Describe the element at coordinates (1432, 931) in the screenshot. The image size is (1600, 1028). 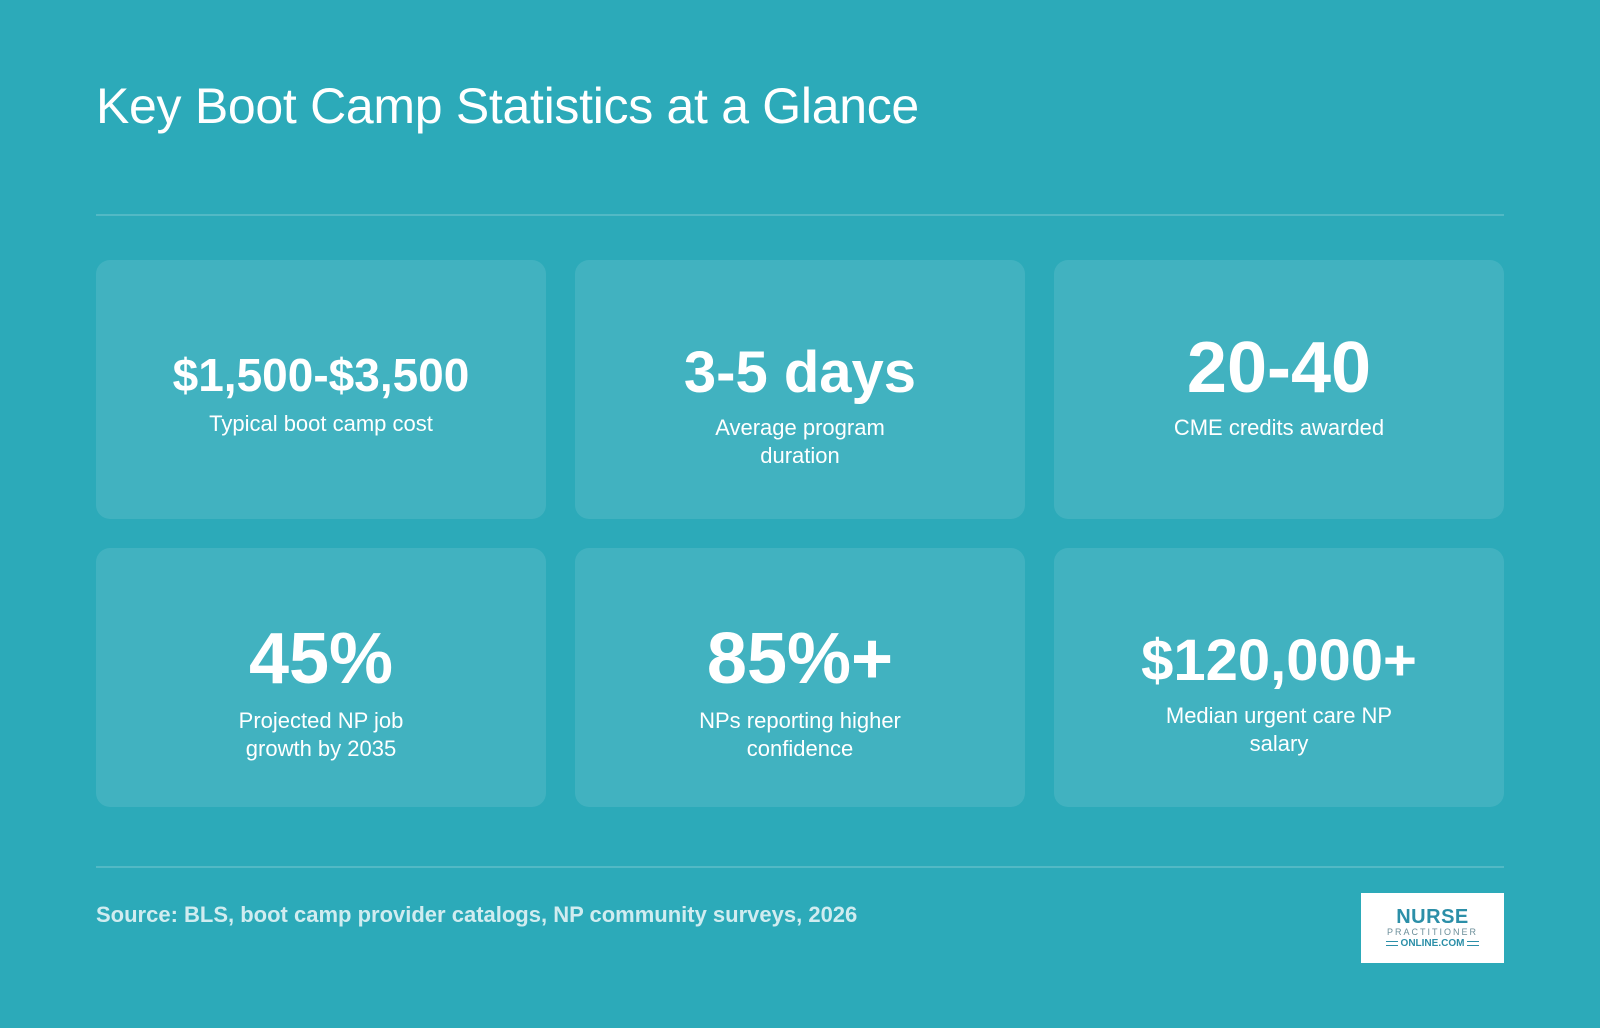
I see `logo-text-secondary: PRACTITIONER` at that location.